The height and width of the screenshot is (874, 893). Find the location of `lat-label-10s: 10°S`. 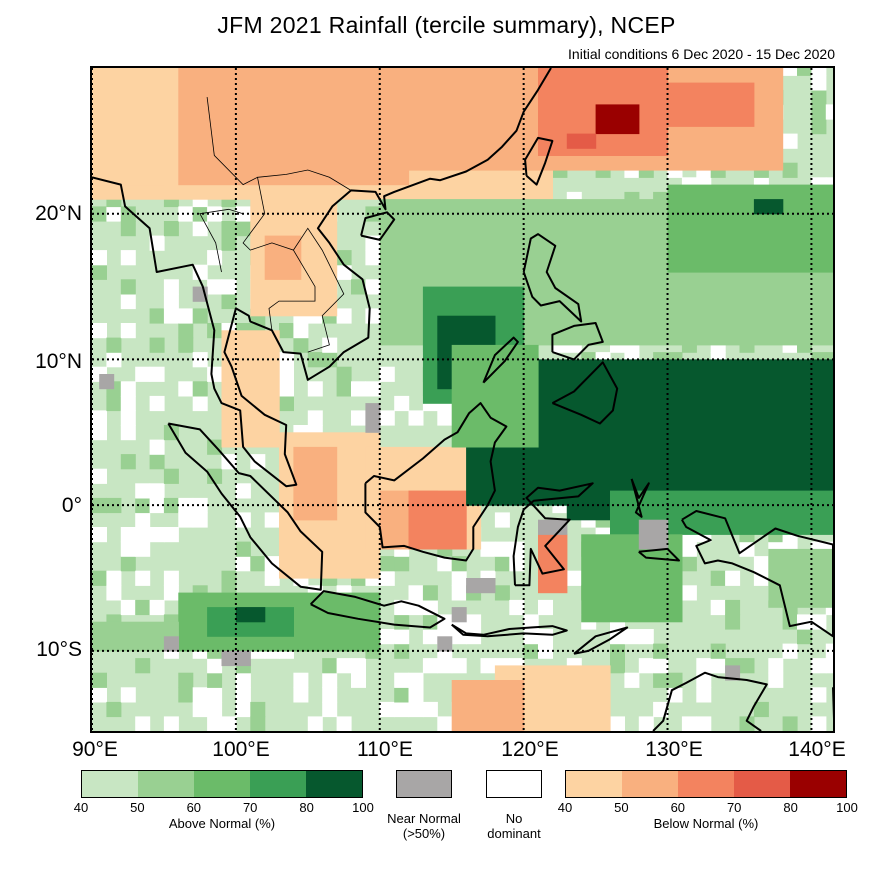

lat-label-10s: 10°S is located at coordinates (59, 649).